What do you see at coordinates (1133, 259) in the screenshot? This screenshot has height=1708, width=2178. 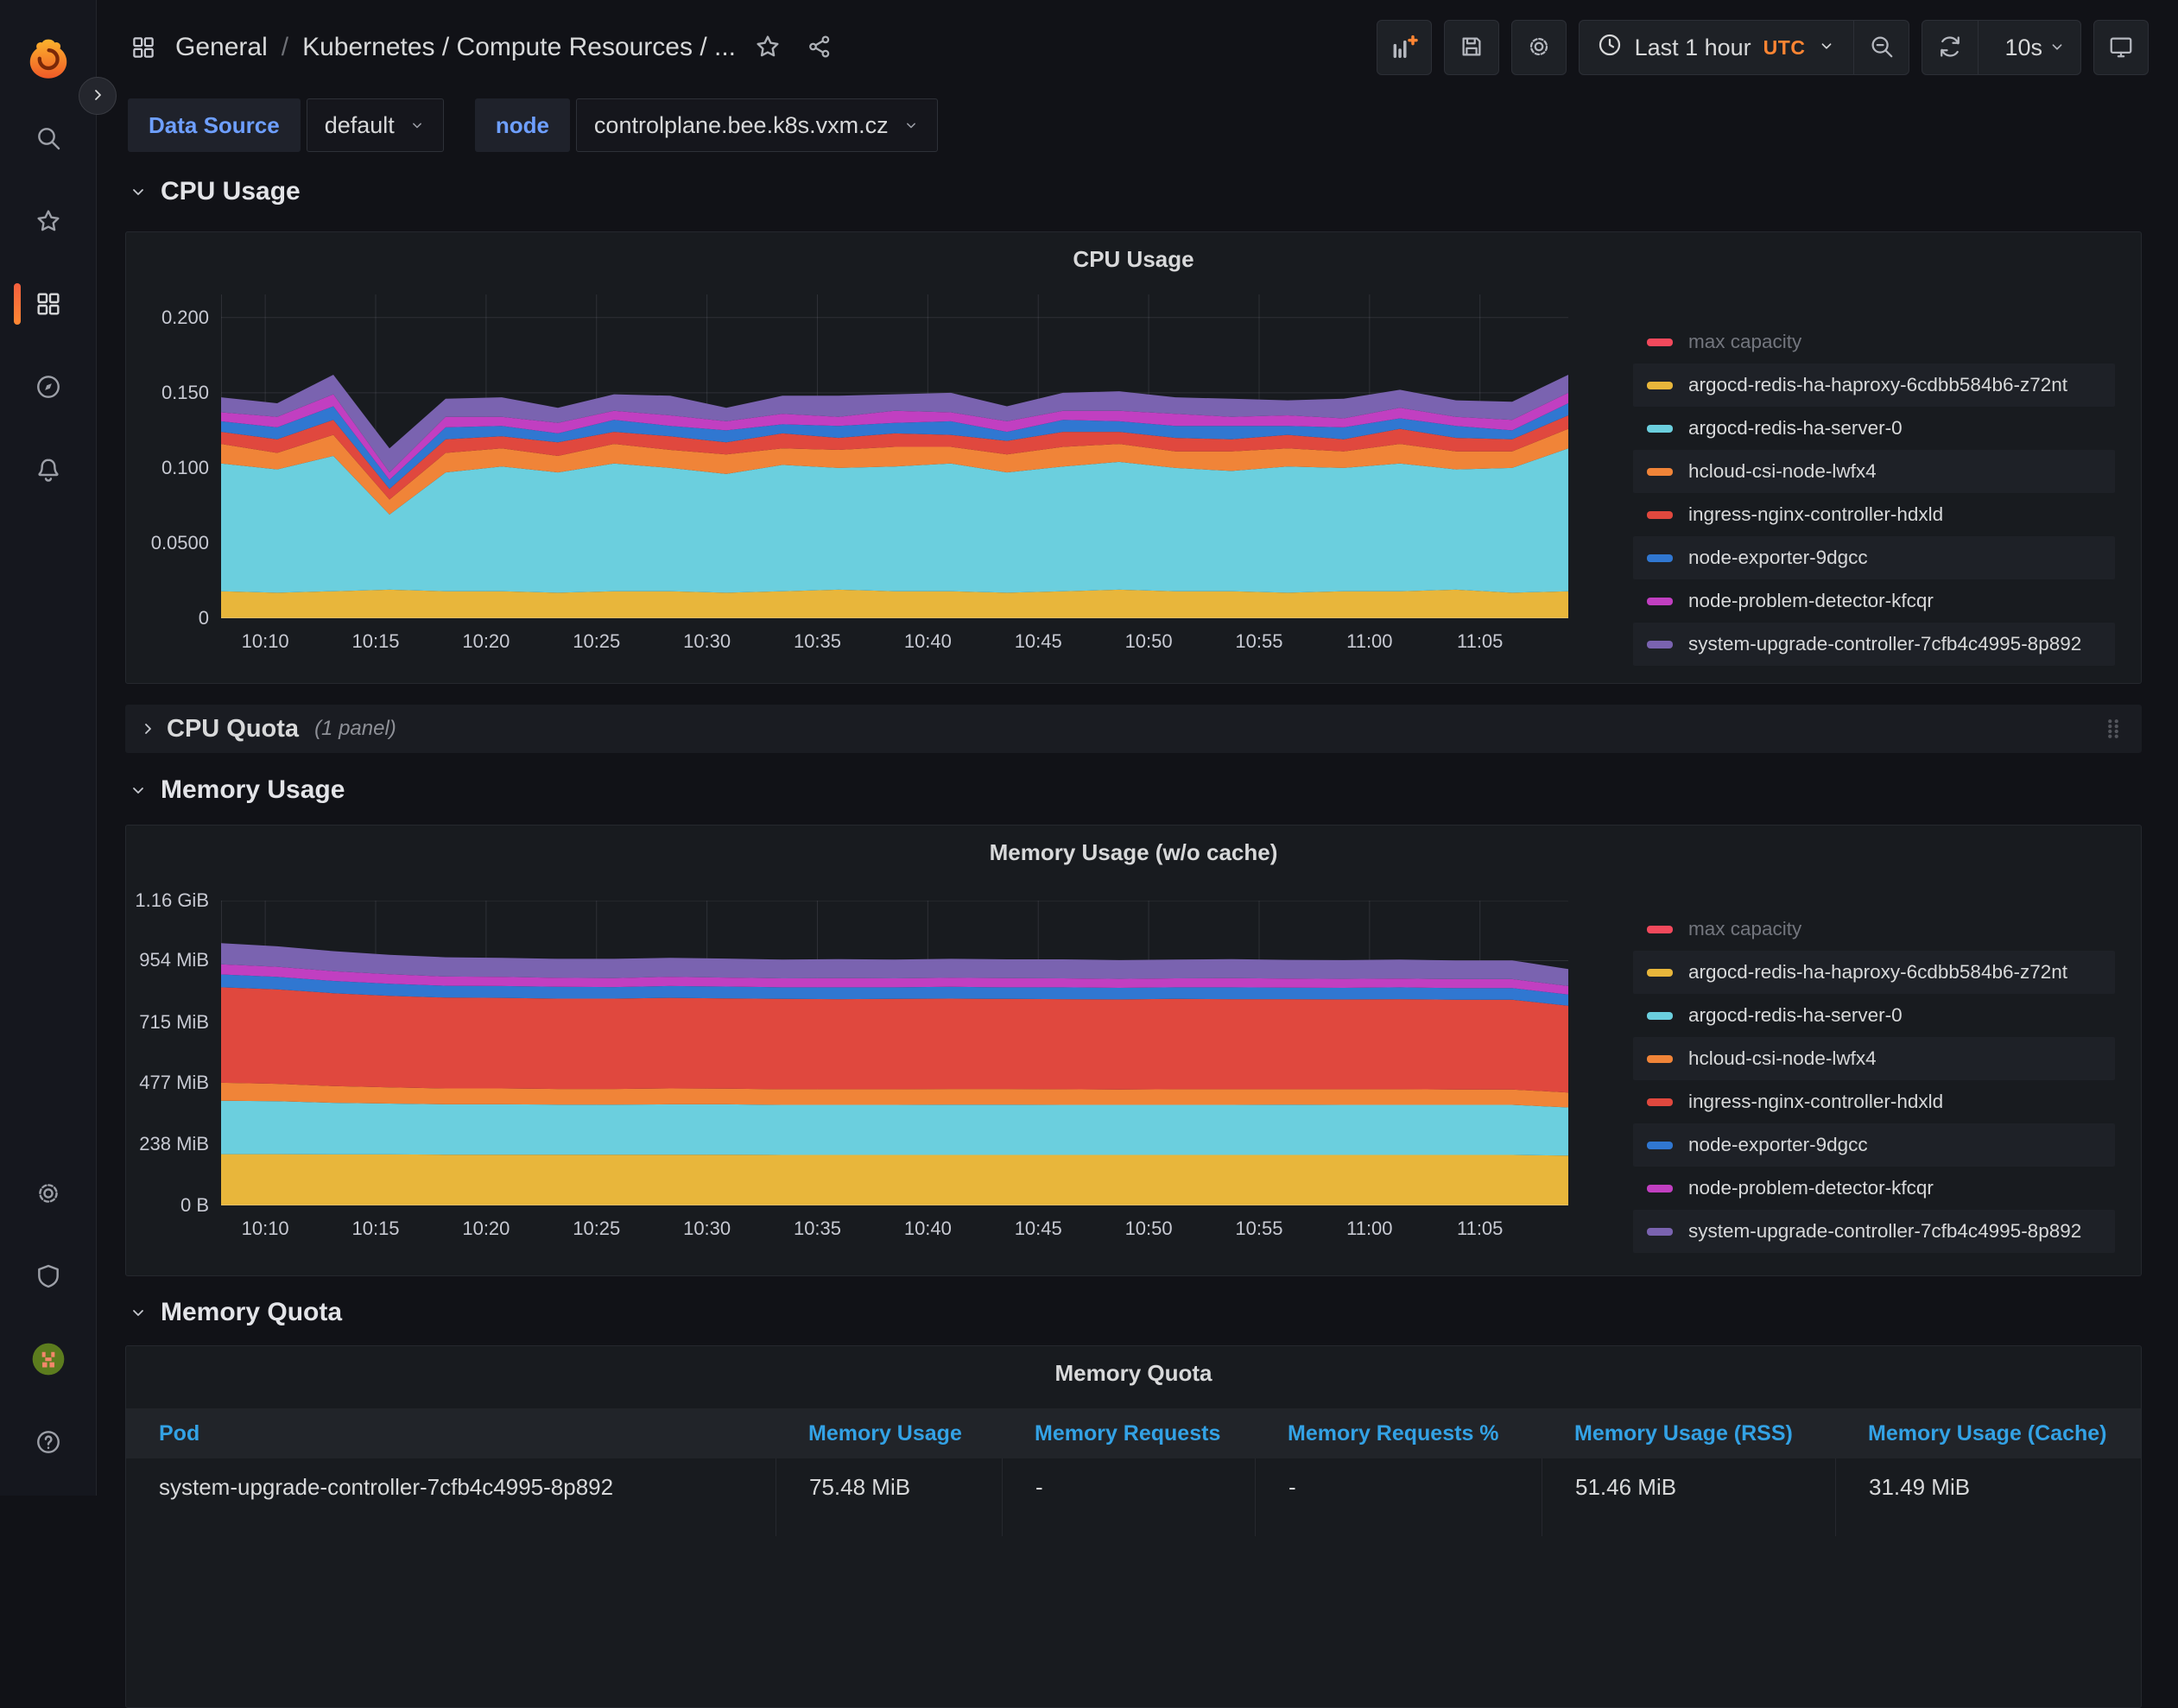 I see `panel-title: CPU Usage` at bounding box center [1133, 259].